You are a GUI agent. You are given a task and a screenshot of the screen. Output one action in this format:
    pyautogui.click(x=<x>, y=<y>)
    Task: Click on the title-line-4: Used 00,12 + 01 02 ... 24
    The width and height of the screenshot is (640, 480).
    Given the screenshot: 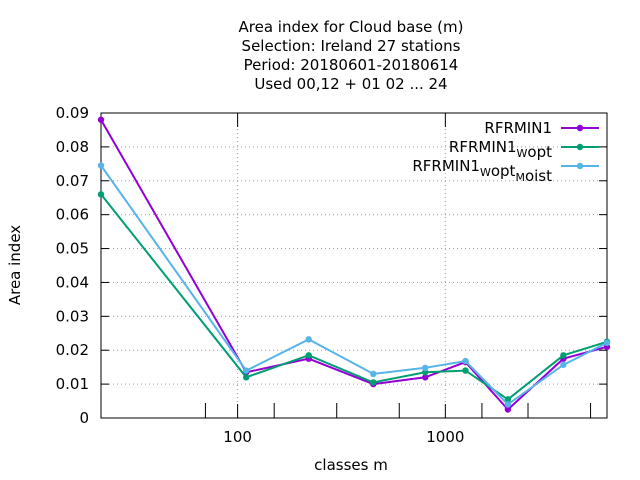 What is the action you would take?
    pyautogui.click(x=350, y=84)
    